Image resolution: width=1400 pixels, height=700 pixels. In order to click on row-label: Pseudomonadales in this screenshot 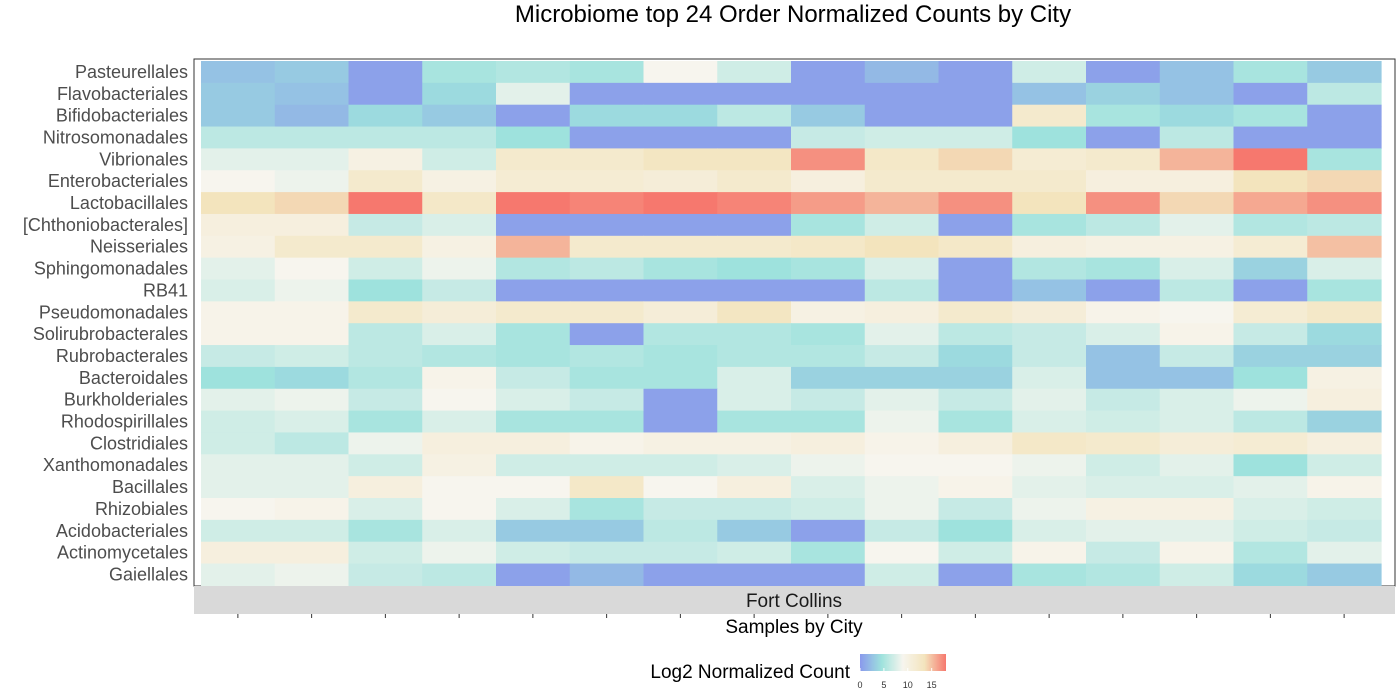, I will do `click(113, 312)`.